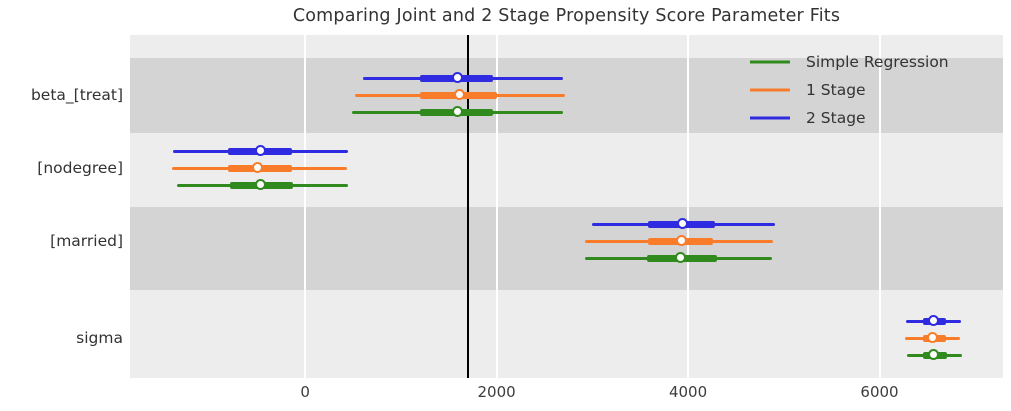  What do you see at coordinates (688, 392) in the screenshot?
I see `x-tick-label: 4000` at bounding box center [688, 392].